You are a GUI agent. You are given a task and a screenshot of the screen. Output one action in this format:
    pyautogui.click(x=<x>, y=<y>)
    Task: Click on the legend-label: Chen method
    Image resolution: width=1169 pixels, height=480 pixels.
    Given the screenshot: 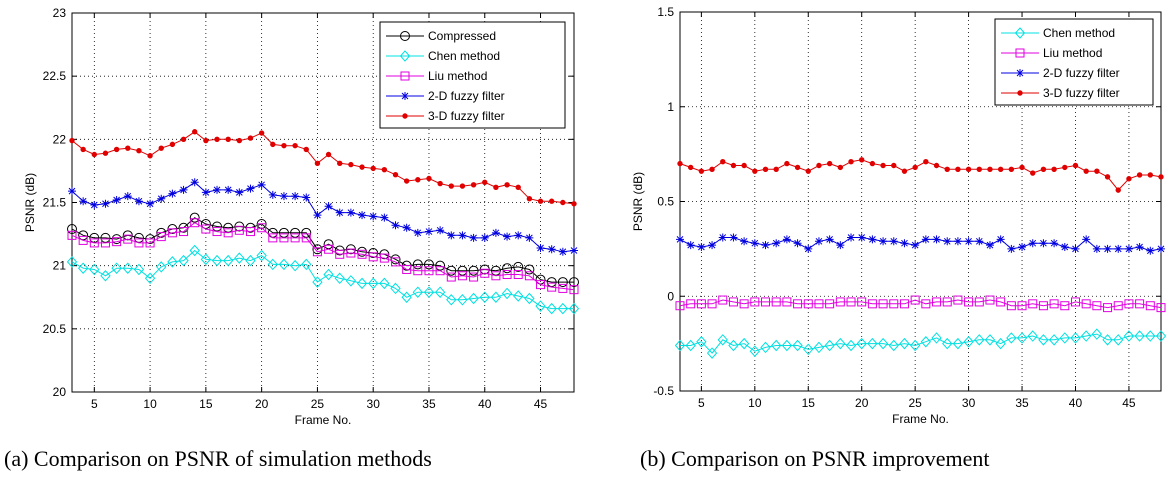 What is the action you would take?
    pyautogui.click(x=464, y=56)
    